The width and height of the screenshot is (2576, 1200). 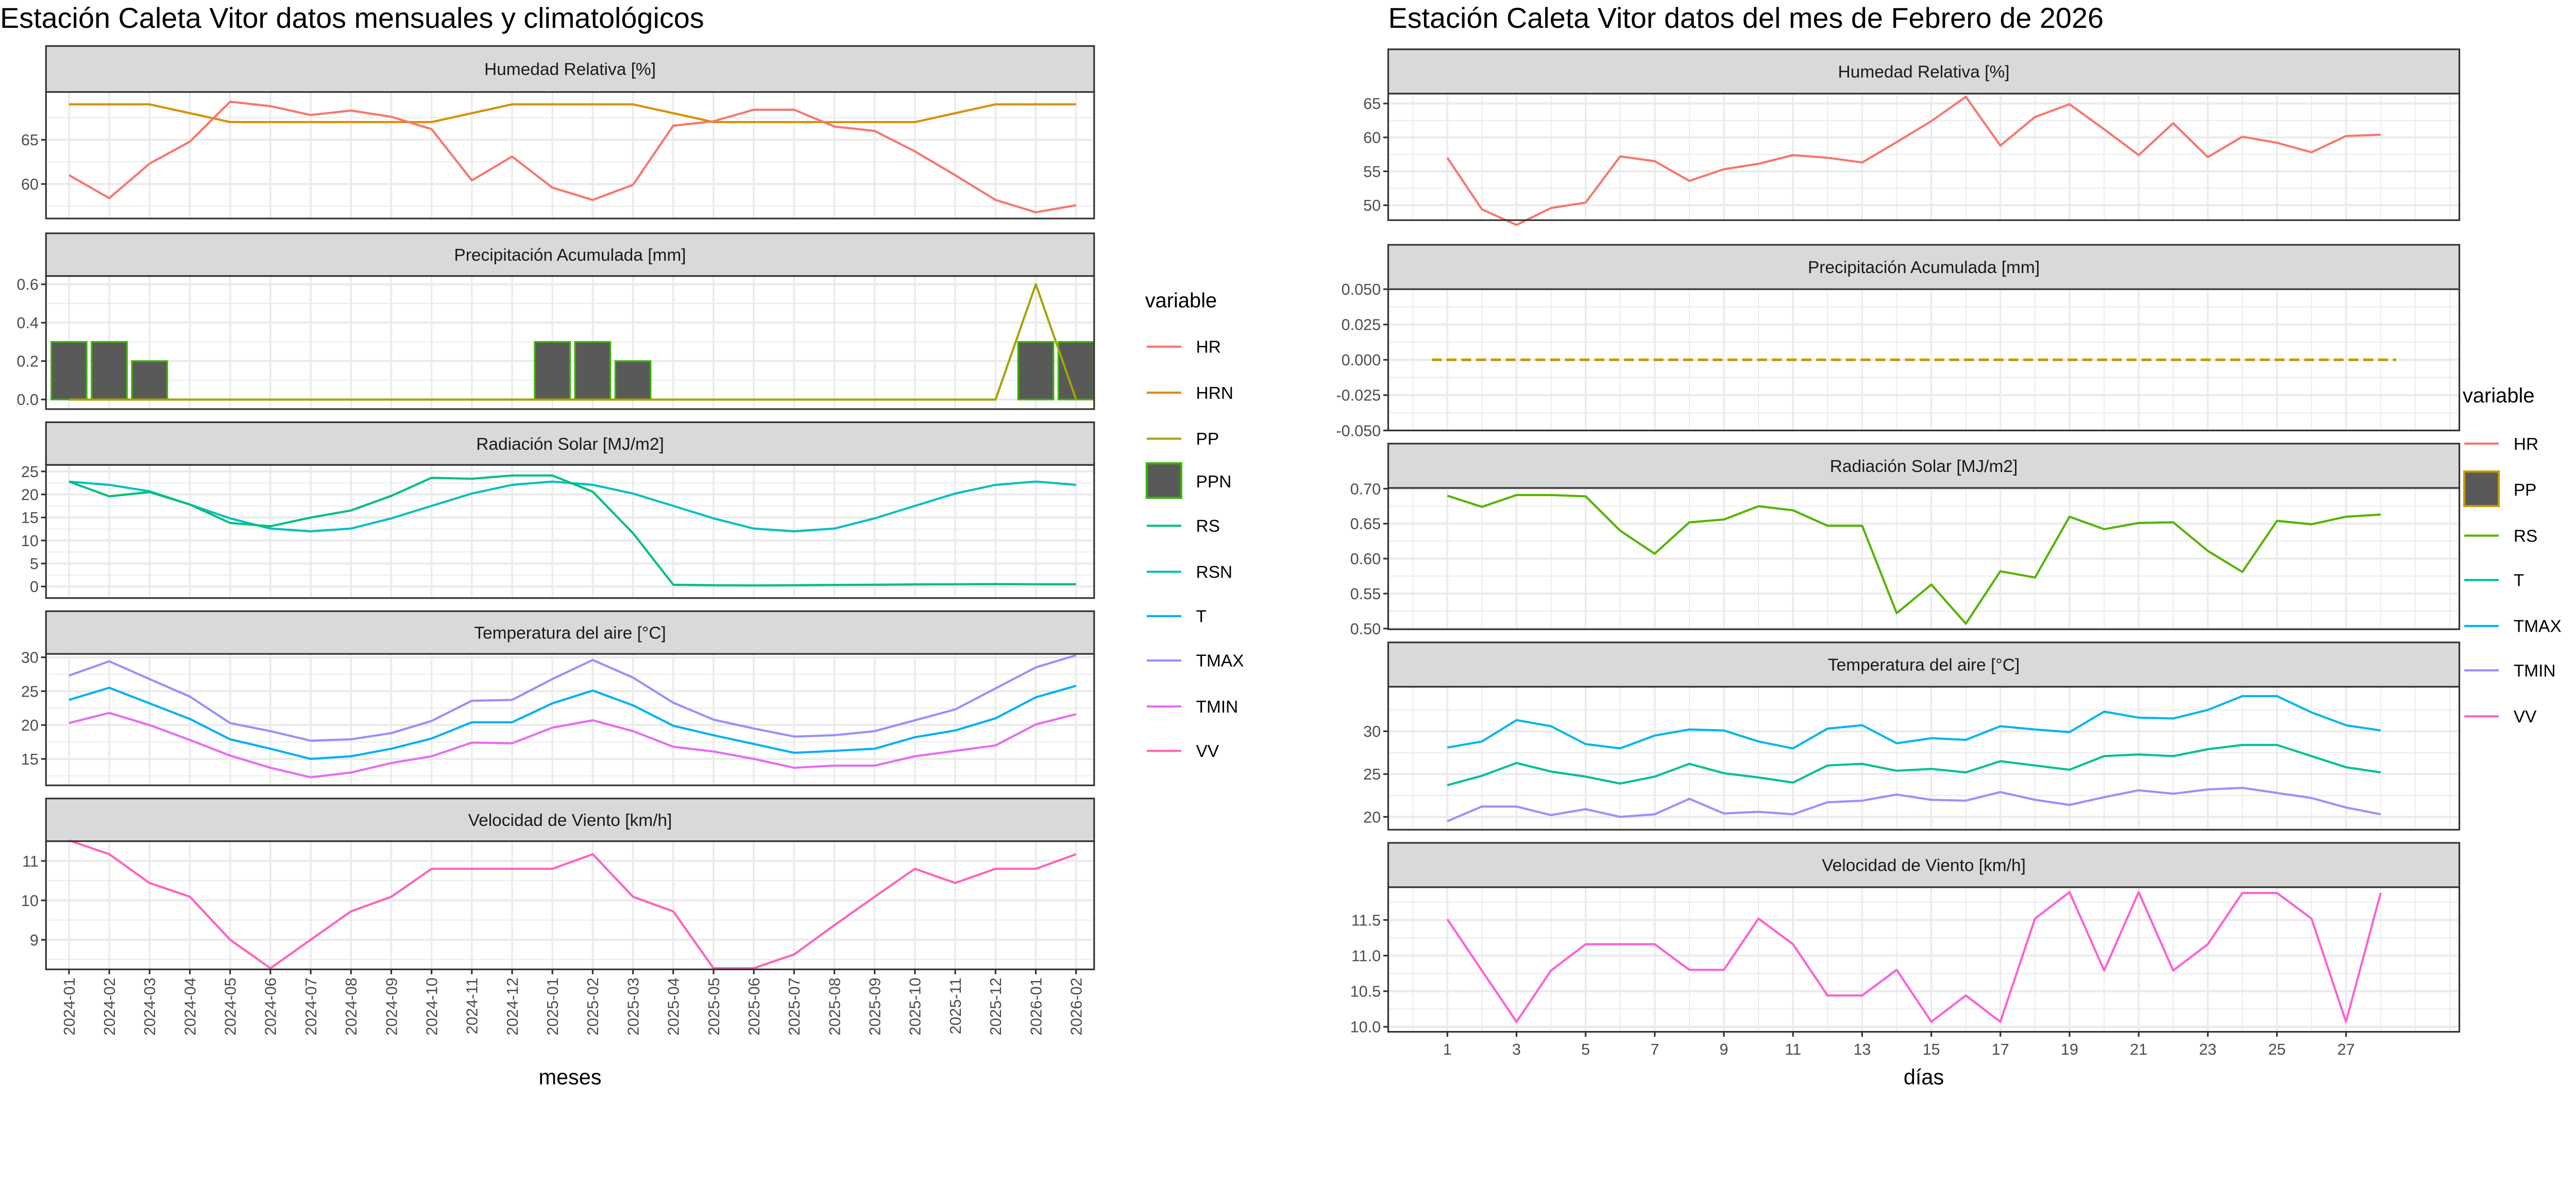 What do you see at coordinates (1208, 526) in the screenshot?
I see `legend-label: RS` at bounding box center [1208, 526].